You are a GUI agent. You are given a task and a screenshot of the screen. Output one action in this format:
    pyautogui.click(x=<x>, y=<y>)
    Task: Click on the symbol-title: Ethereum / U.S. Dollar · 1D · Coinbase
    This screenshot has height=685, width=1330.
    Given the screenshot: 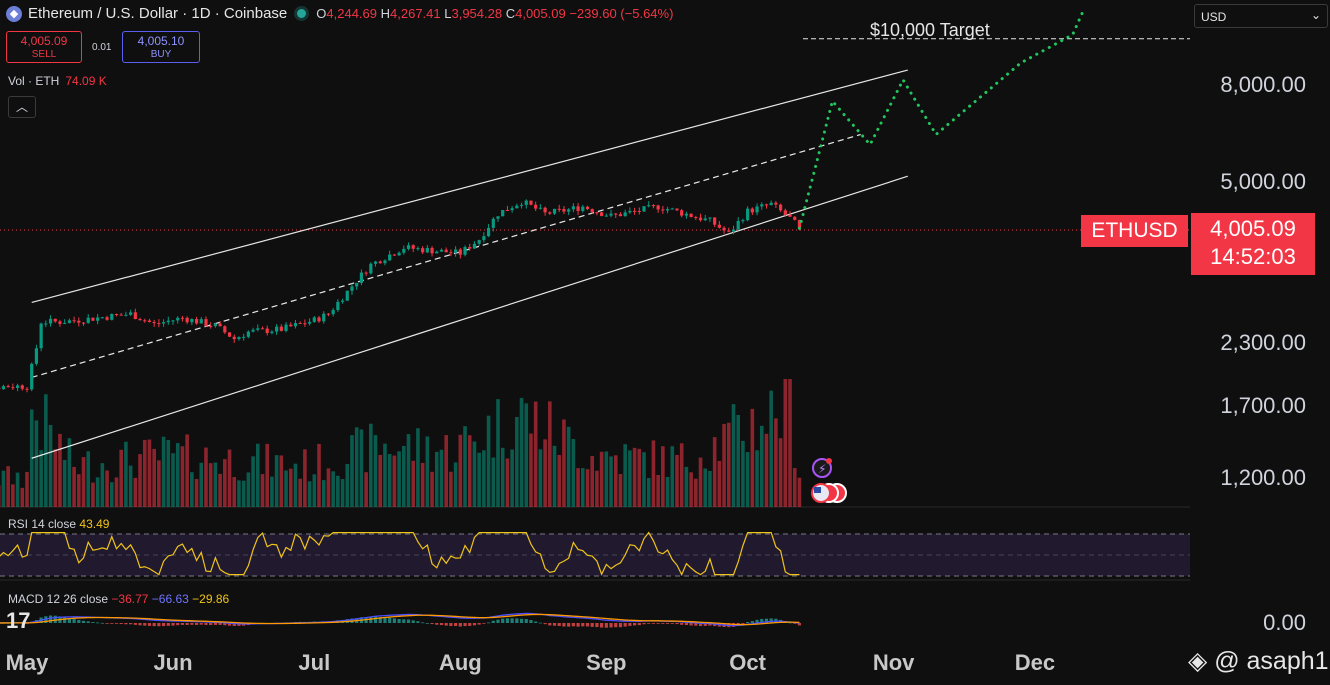 What is the action you would take?
    pyautogui.click(x=158, y=13)
    